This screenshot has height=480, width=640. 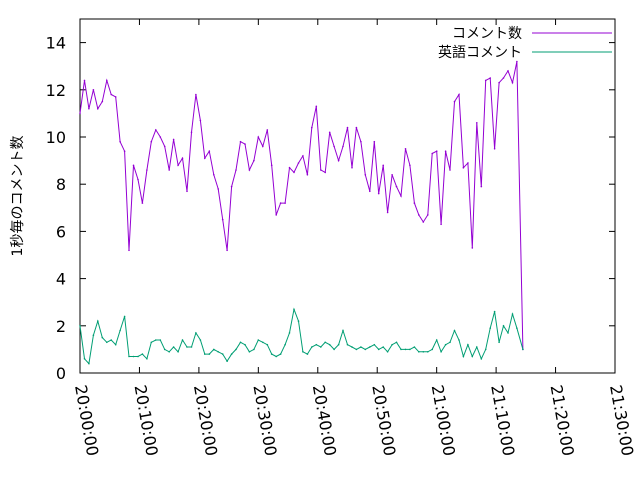 What do you see at coordinates (443, 420) in the screenshot?
I see `x-tick-label: 21:00:00` at bounding box center [443, 420].